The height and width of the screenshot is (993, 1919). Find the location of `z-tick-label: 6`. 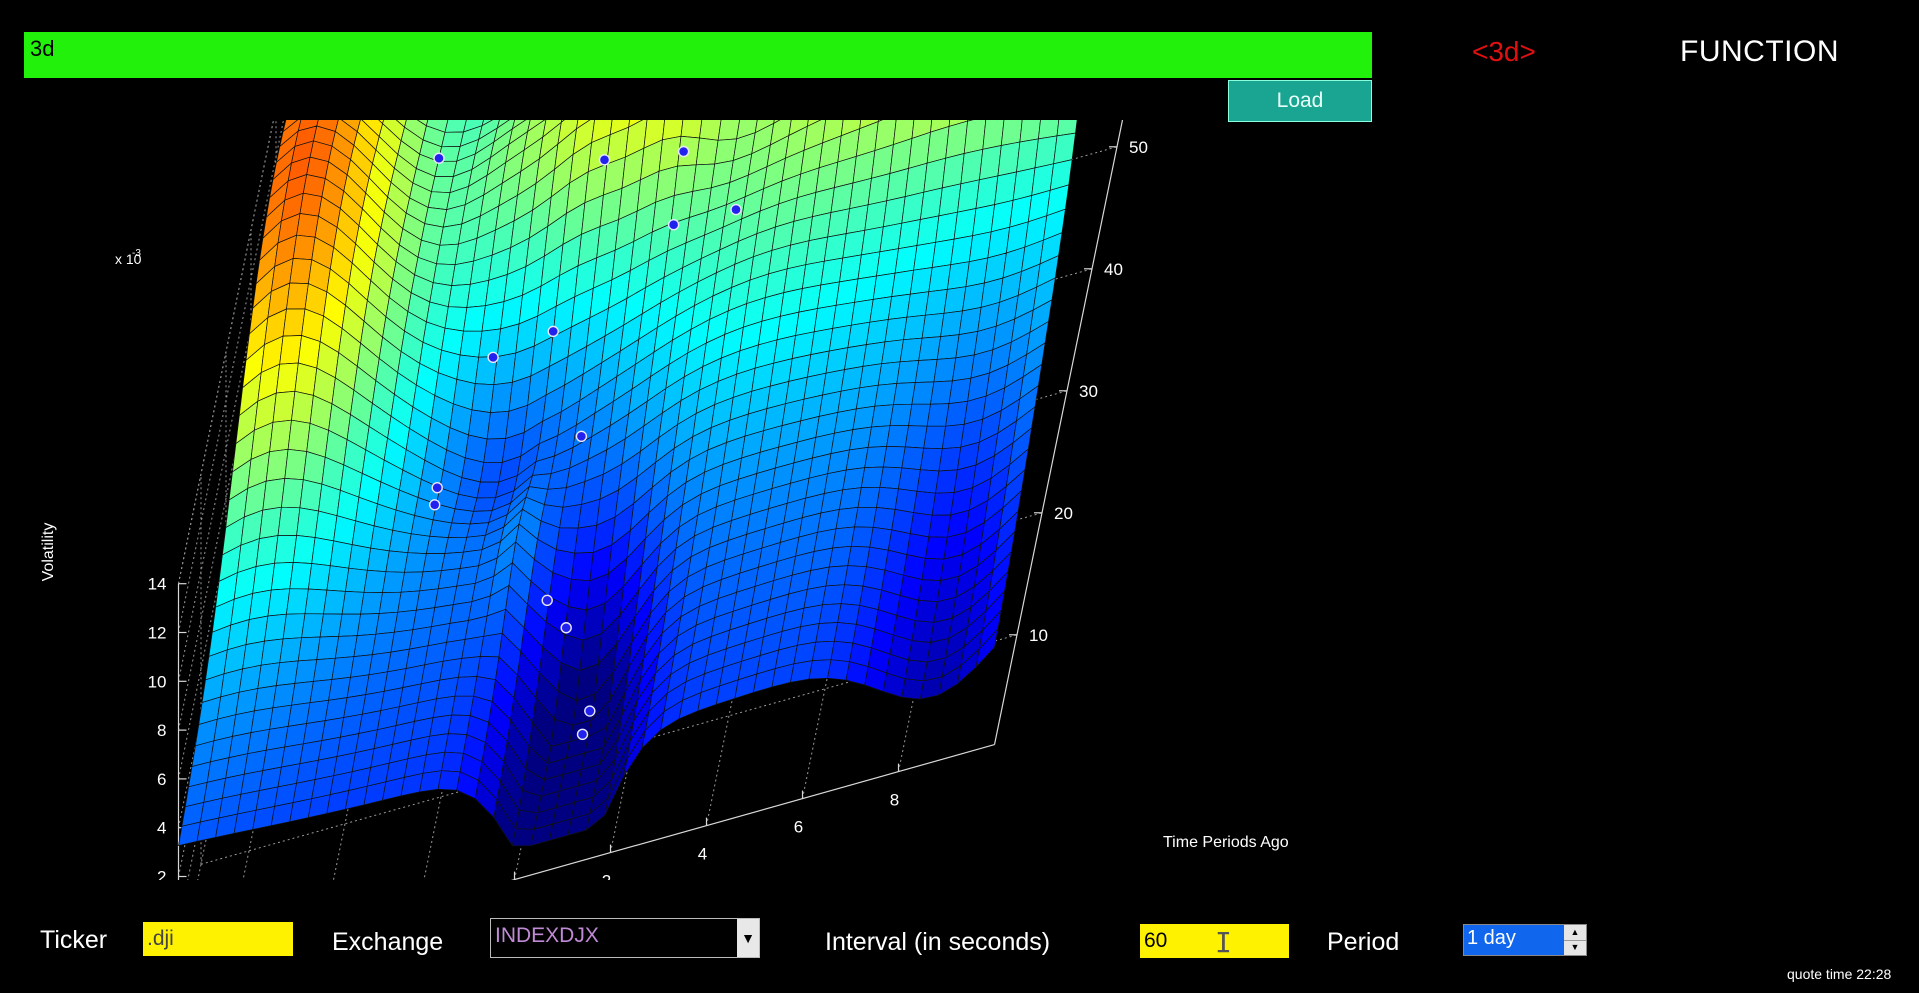

z-tick-label: 6 is located at coordinates (161, 779).